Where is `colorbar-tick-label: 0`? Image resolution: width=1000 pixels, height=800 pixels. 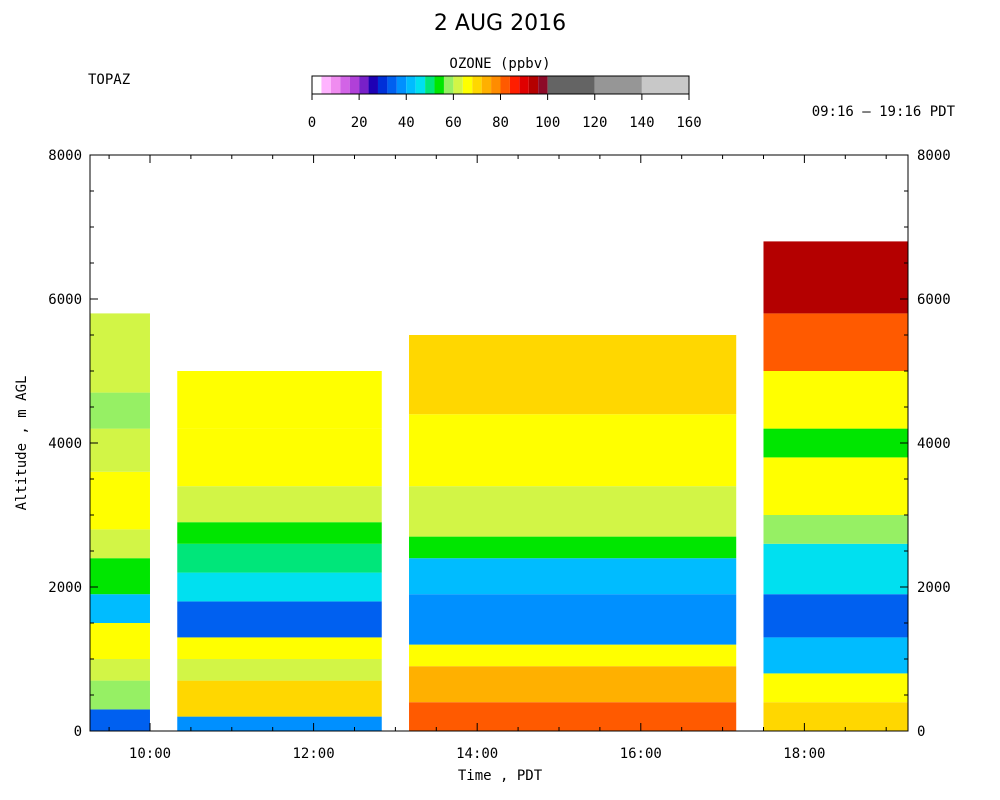
colorbar-tick-label: 0 is located at coordinates (312, 123).